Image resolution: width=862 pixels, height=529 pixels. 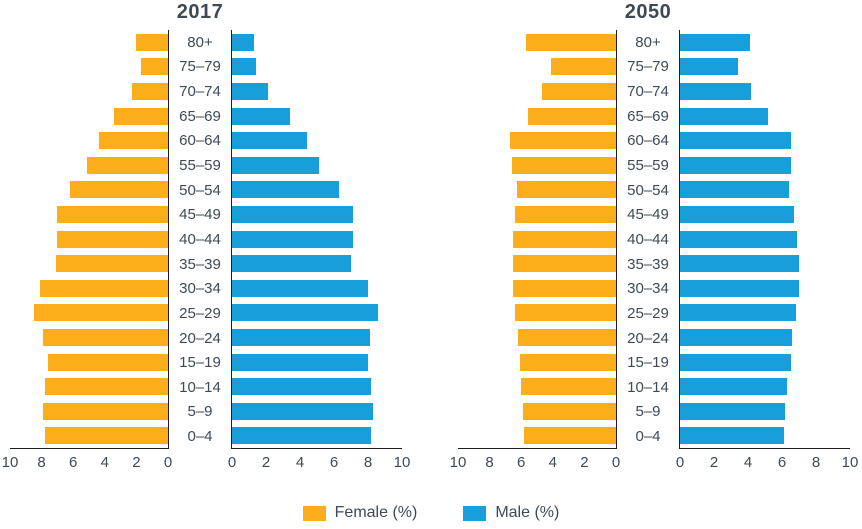 I want to click on legend-item-female: Female (%), so click(x=360, y=513).